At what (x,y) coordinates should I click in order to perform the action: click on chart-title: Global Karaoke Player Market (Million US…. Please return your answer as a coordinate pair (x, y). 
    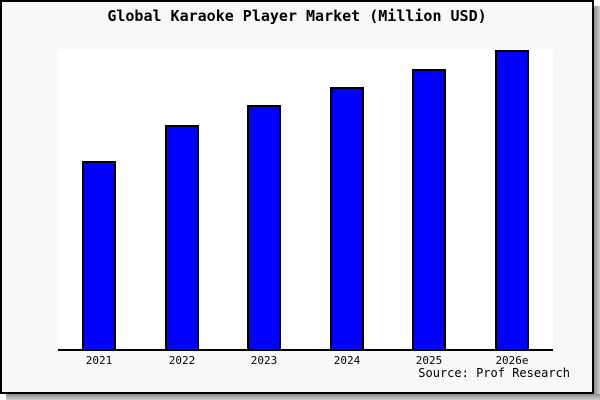
    Looking at the image, I should click on (297, 16).